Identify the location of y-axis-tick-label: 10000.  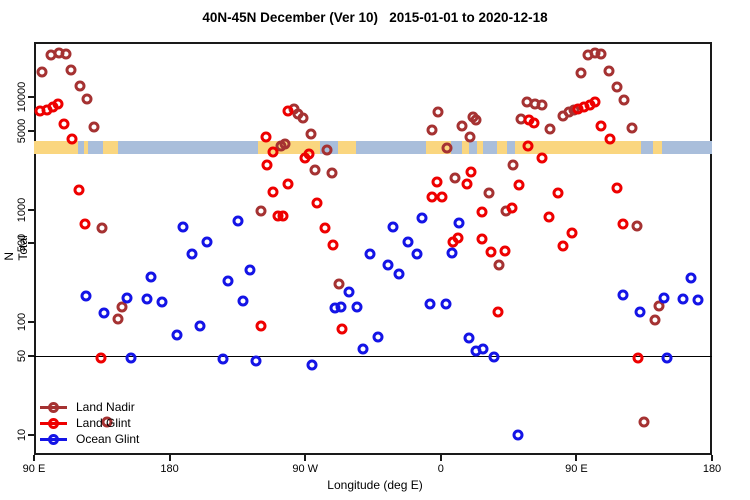
(22, 97).